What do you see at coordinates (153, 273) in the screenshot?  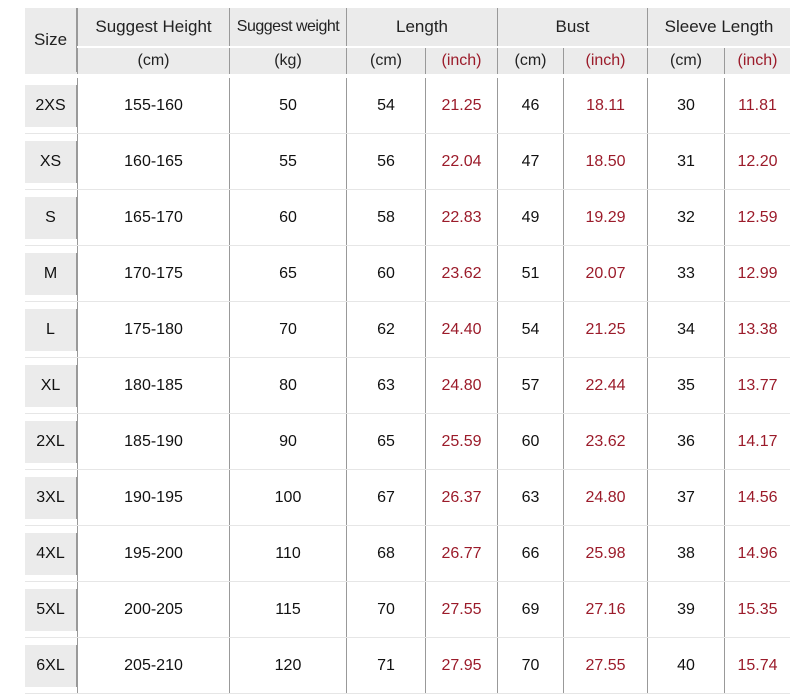 I see `height-cell: 170-175` at bounding box center [153, 273].